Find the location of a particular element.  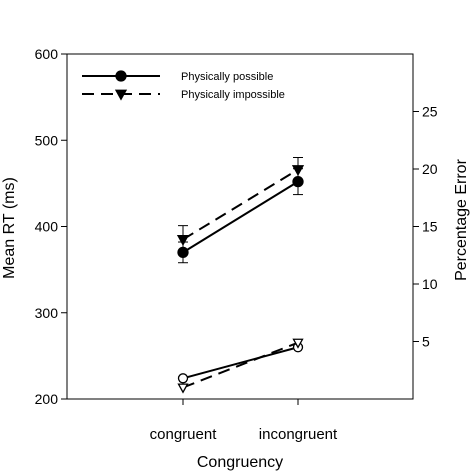

legend: Physically possible Physically impossible is located at coordinates (183, 85).